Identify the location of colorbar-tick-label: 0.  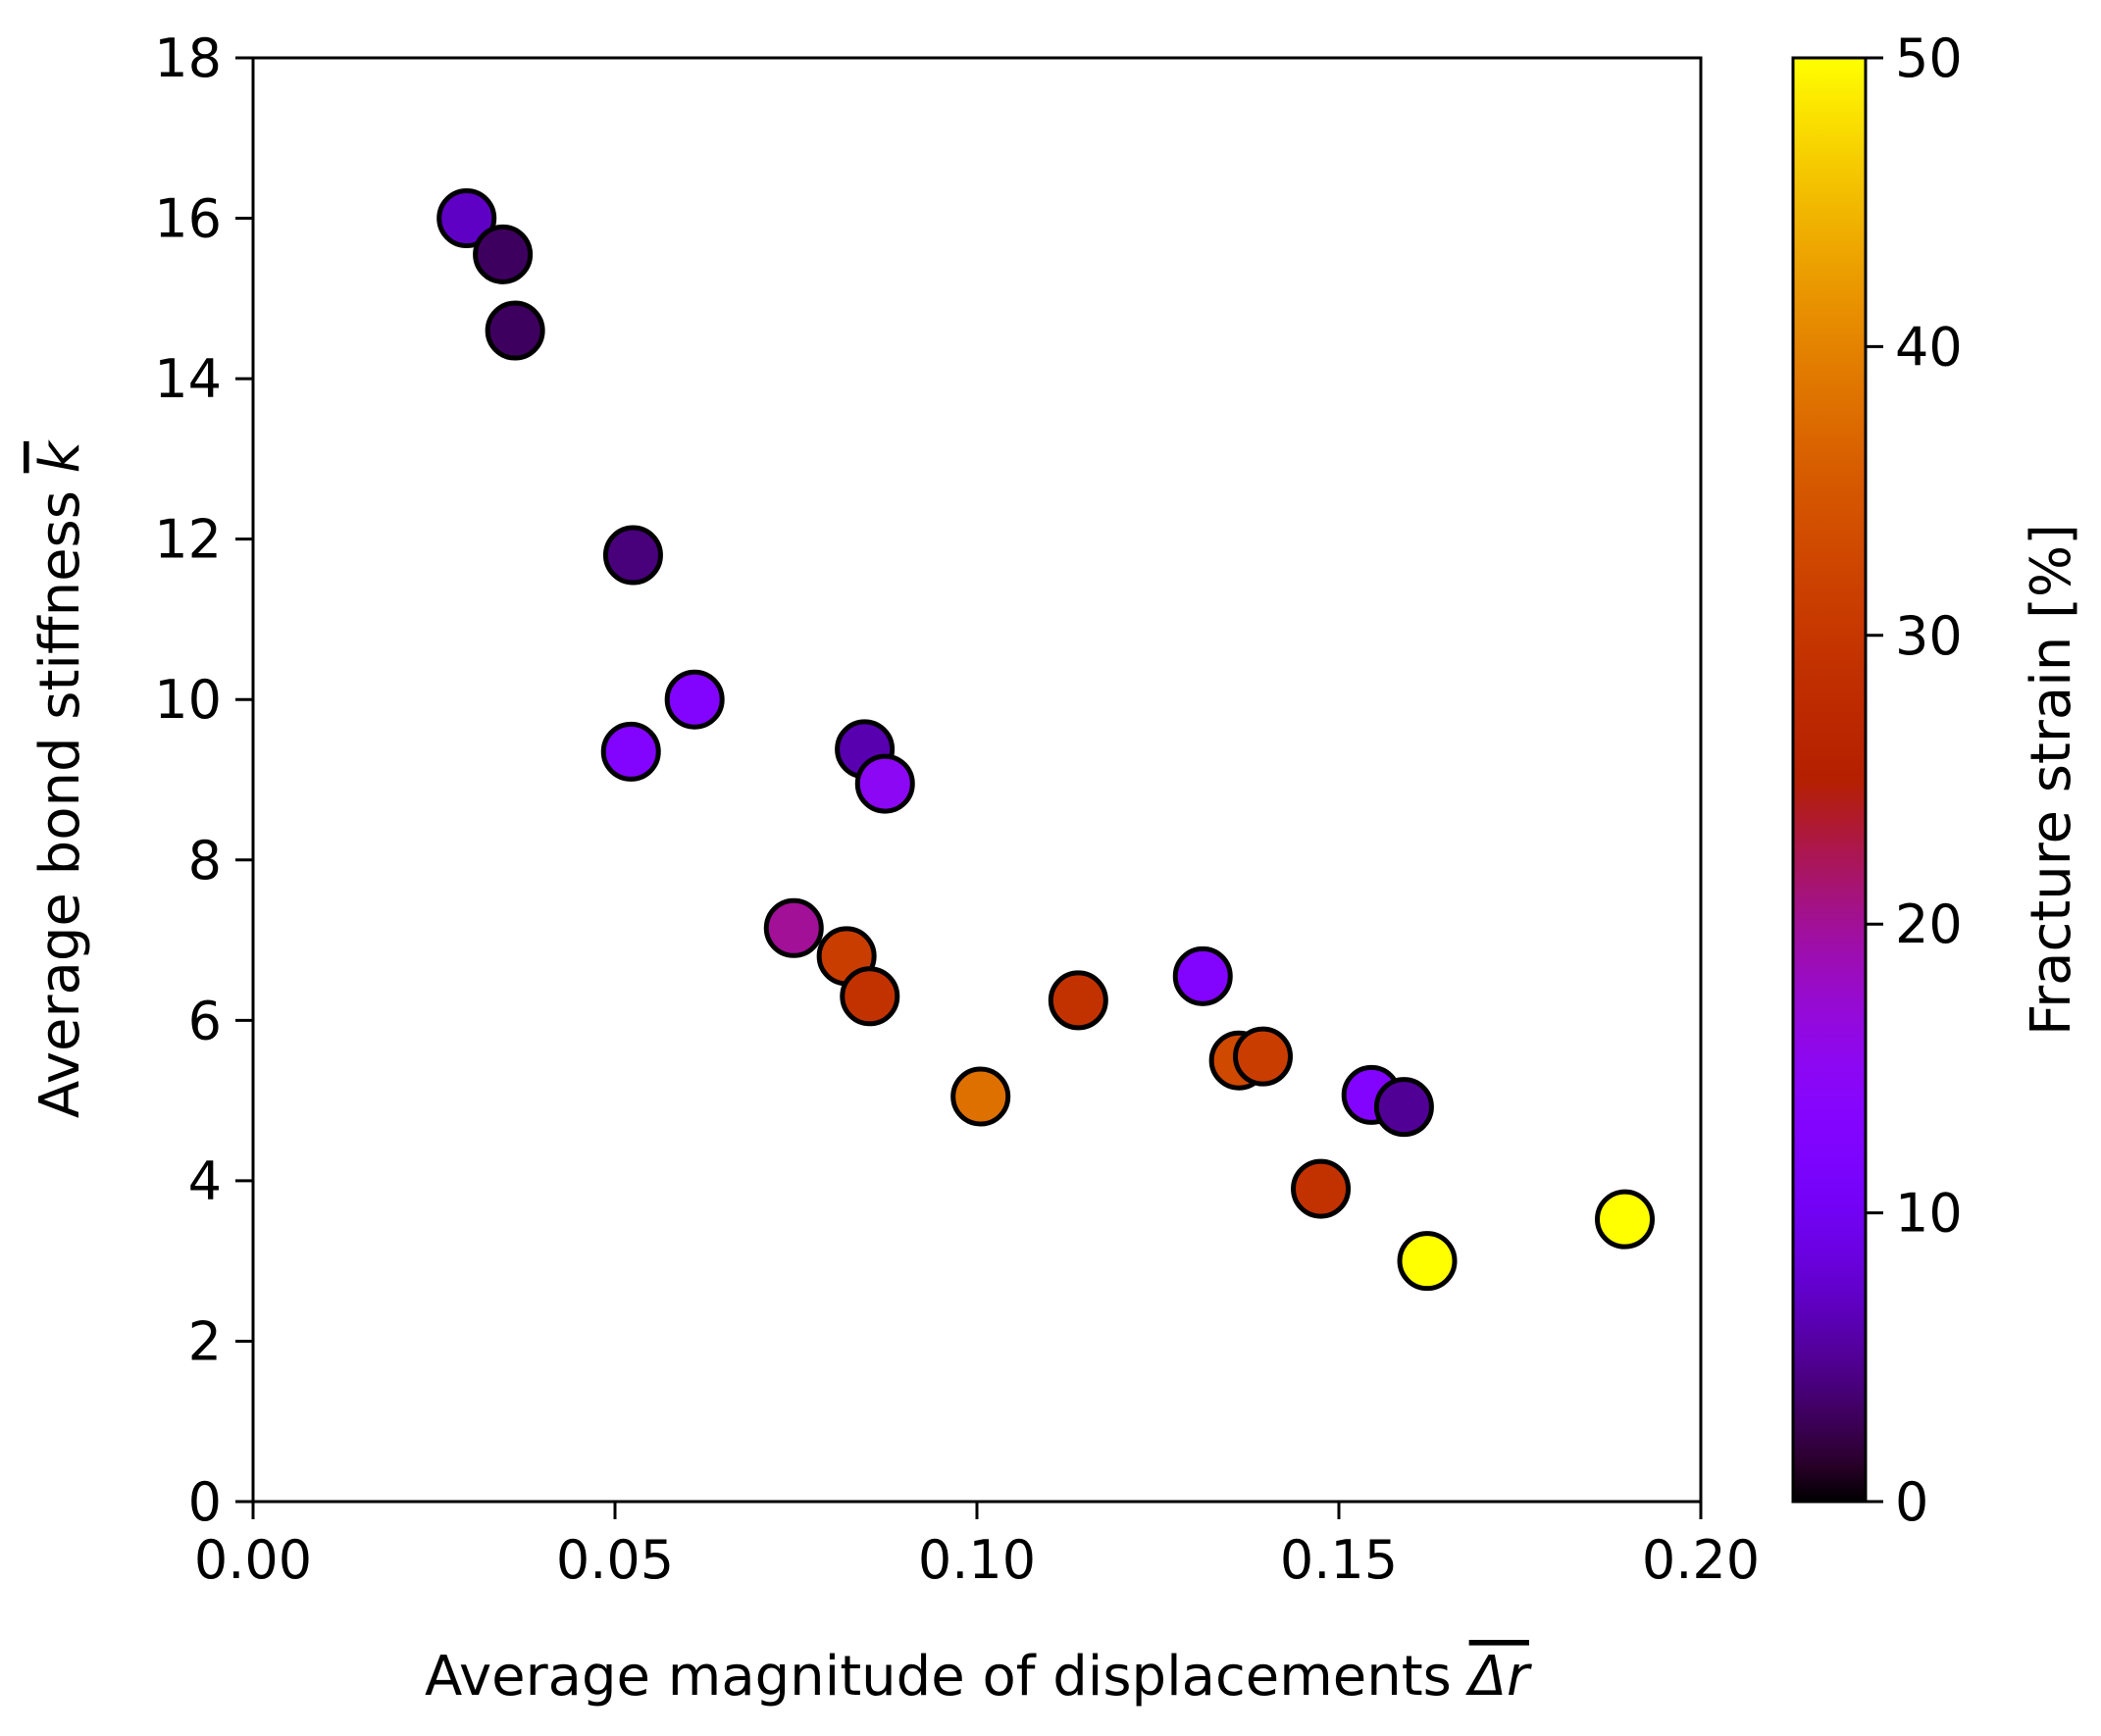
(1911, 1502).